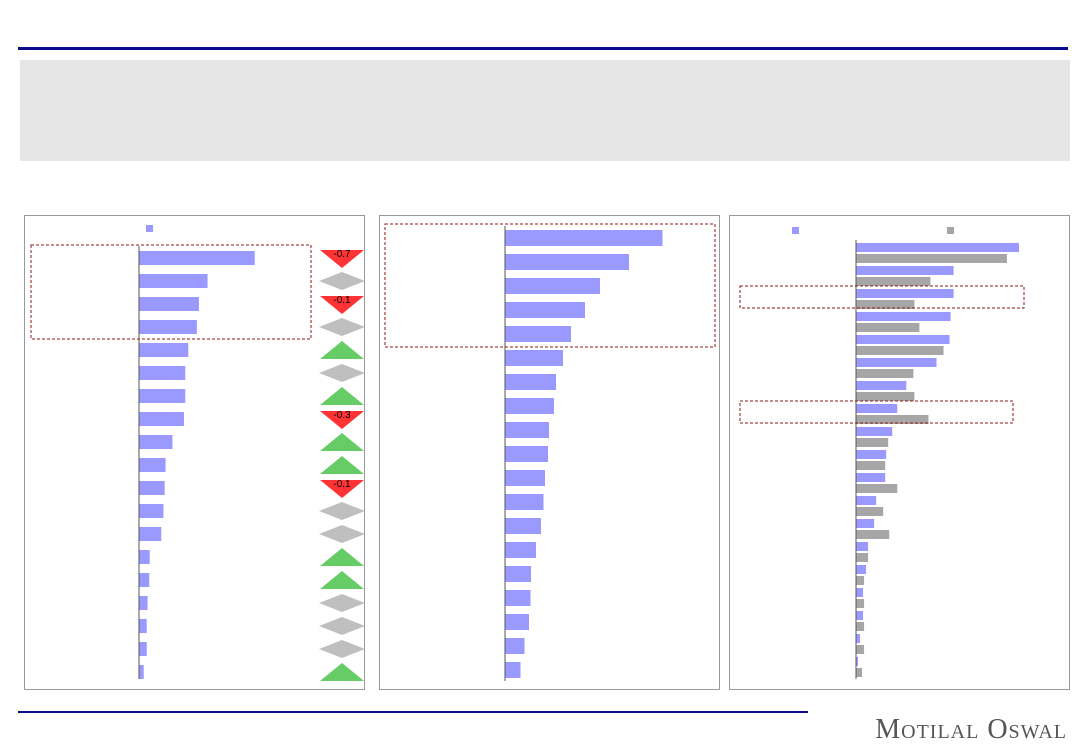 The image size is (1083, 750). Describe the element at coordinates (149, 228) in the screenshot. I see `legend-swatch` at that location.